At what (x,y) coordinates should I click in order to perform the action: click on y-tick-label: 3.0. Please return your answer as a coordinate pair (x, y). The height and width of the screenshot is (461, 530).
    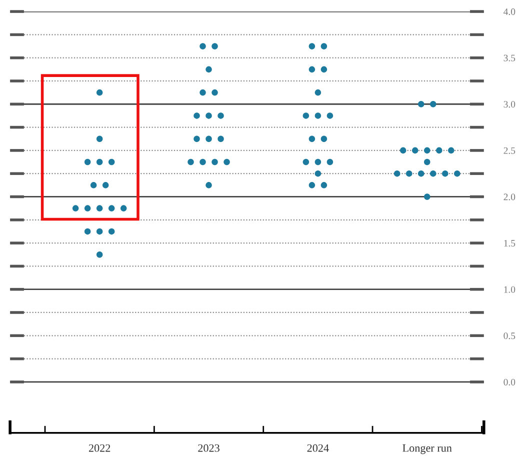
    Looking at the image, I should click on (510, 104).